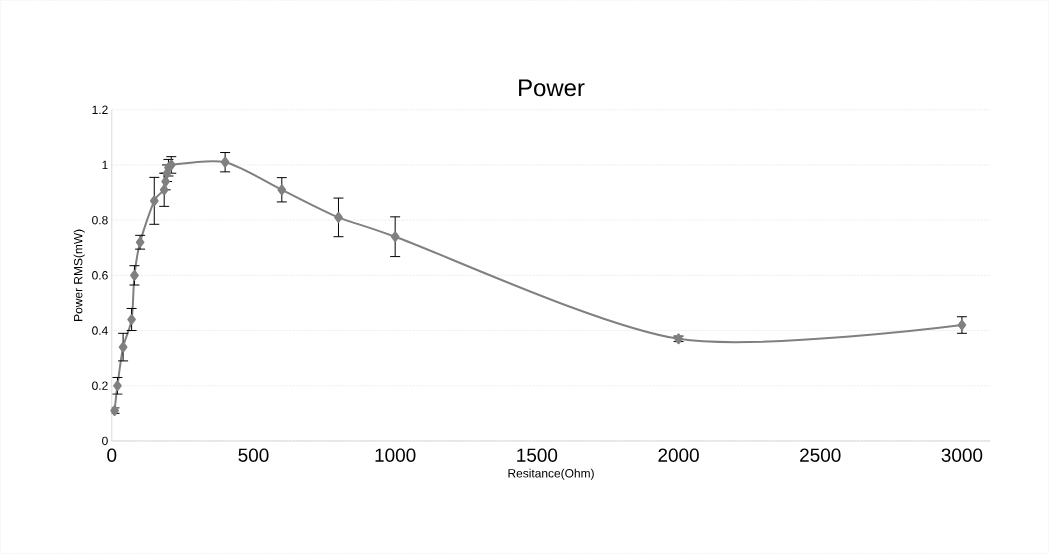 Image resolution: width=1049 pixels, height=554 pixels. What do you see at coordinates (105, 165) in the screenshot?
I see `y-tick-label: 1` at bounding box center [105, 165].